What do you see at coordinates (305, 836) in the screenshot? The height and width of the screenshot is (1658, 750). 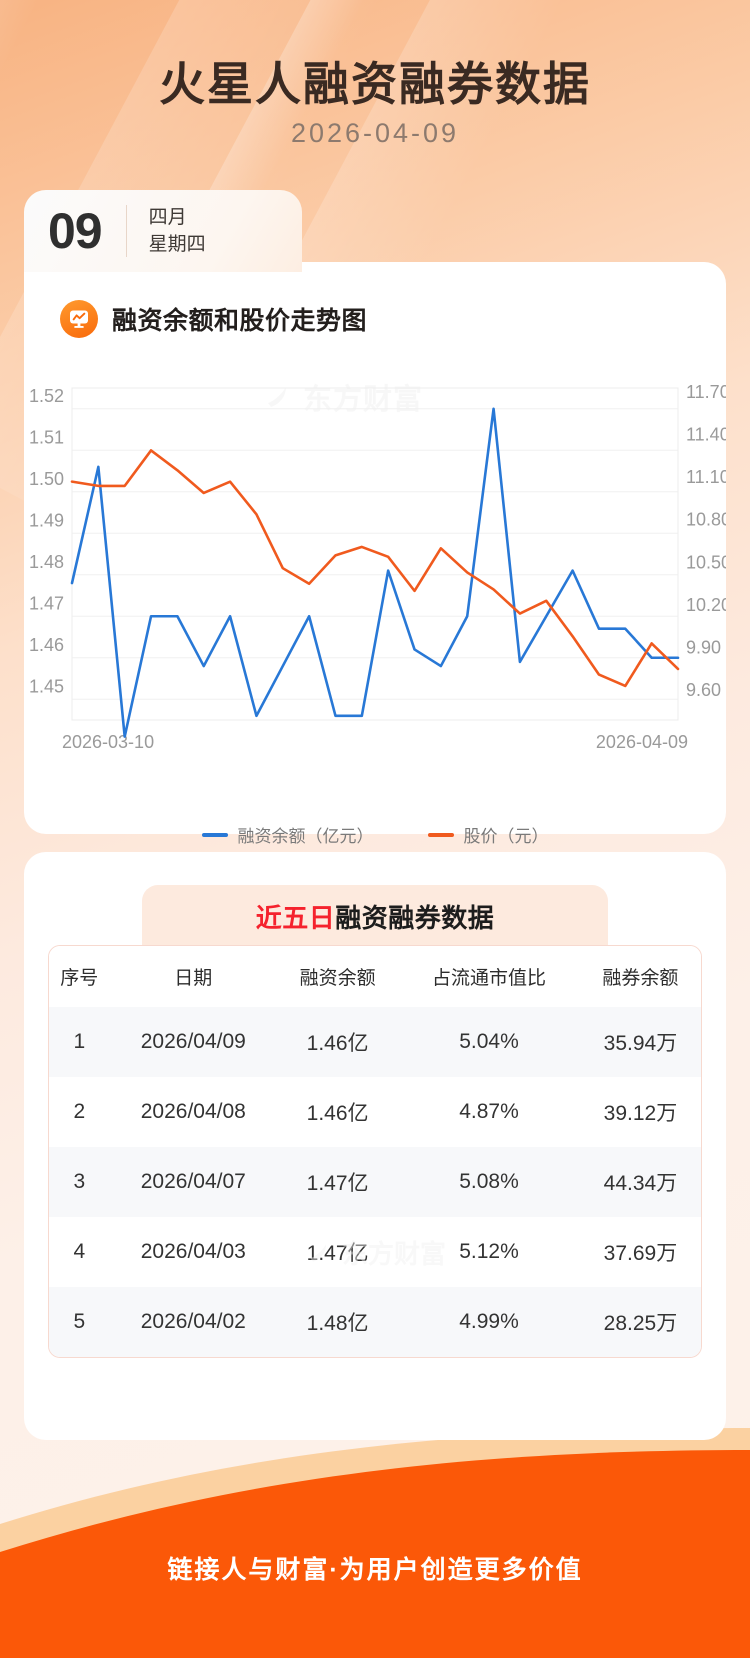 I see `legend-label-margin: 融资余额（亿元）` at bounding box center [305, 836].